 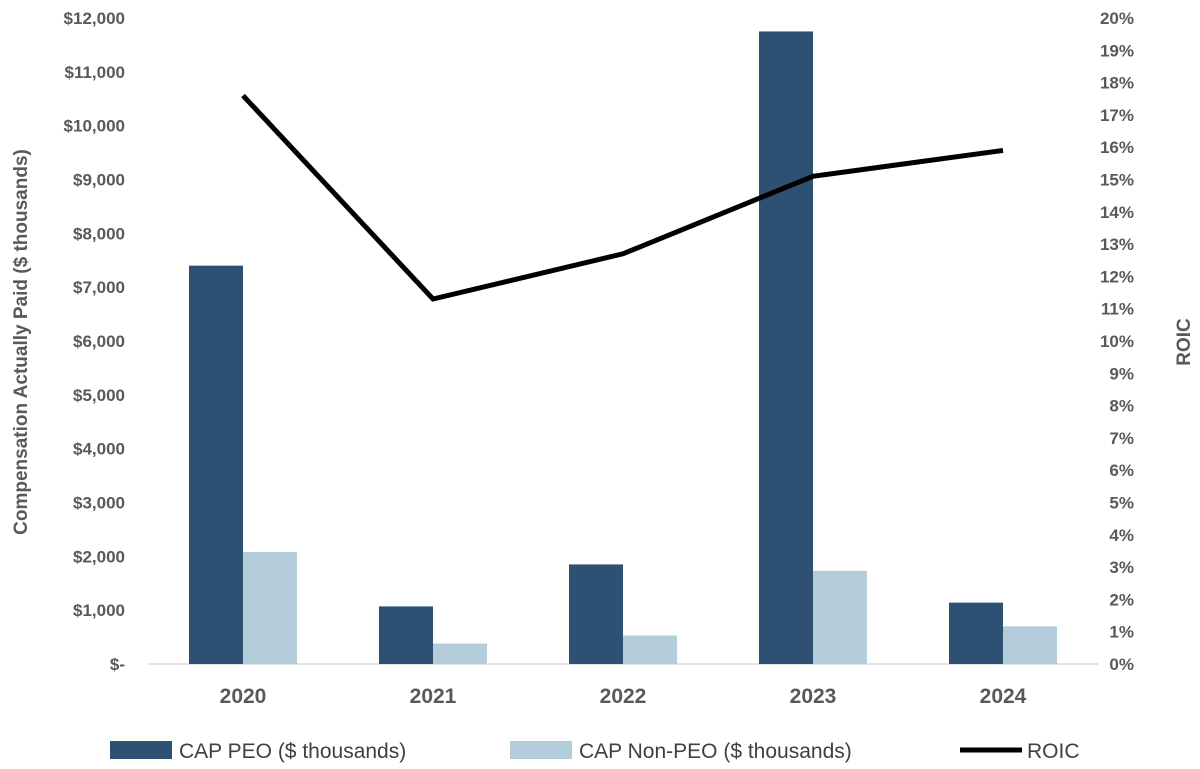 What do you see at coordinates (433, 696) in the screenshot?
I see `x-tick-label: 2021` at bounding box center [433, 696].